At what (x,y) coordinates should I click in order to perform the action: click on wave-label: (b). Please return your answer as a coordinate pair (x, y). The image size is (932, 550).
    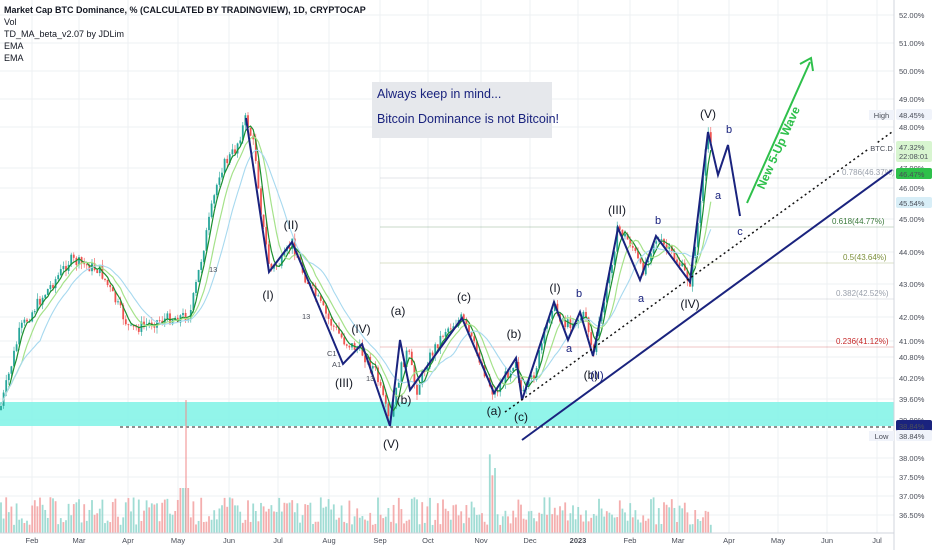
    Looking at the image, I should click on (591, 375).